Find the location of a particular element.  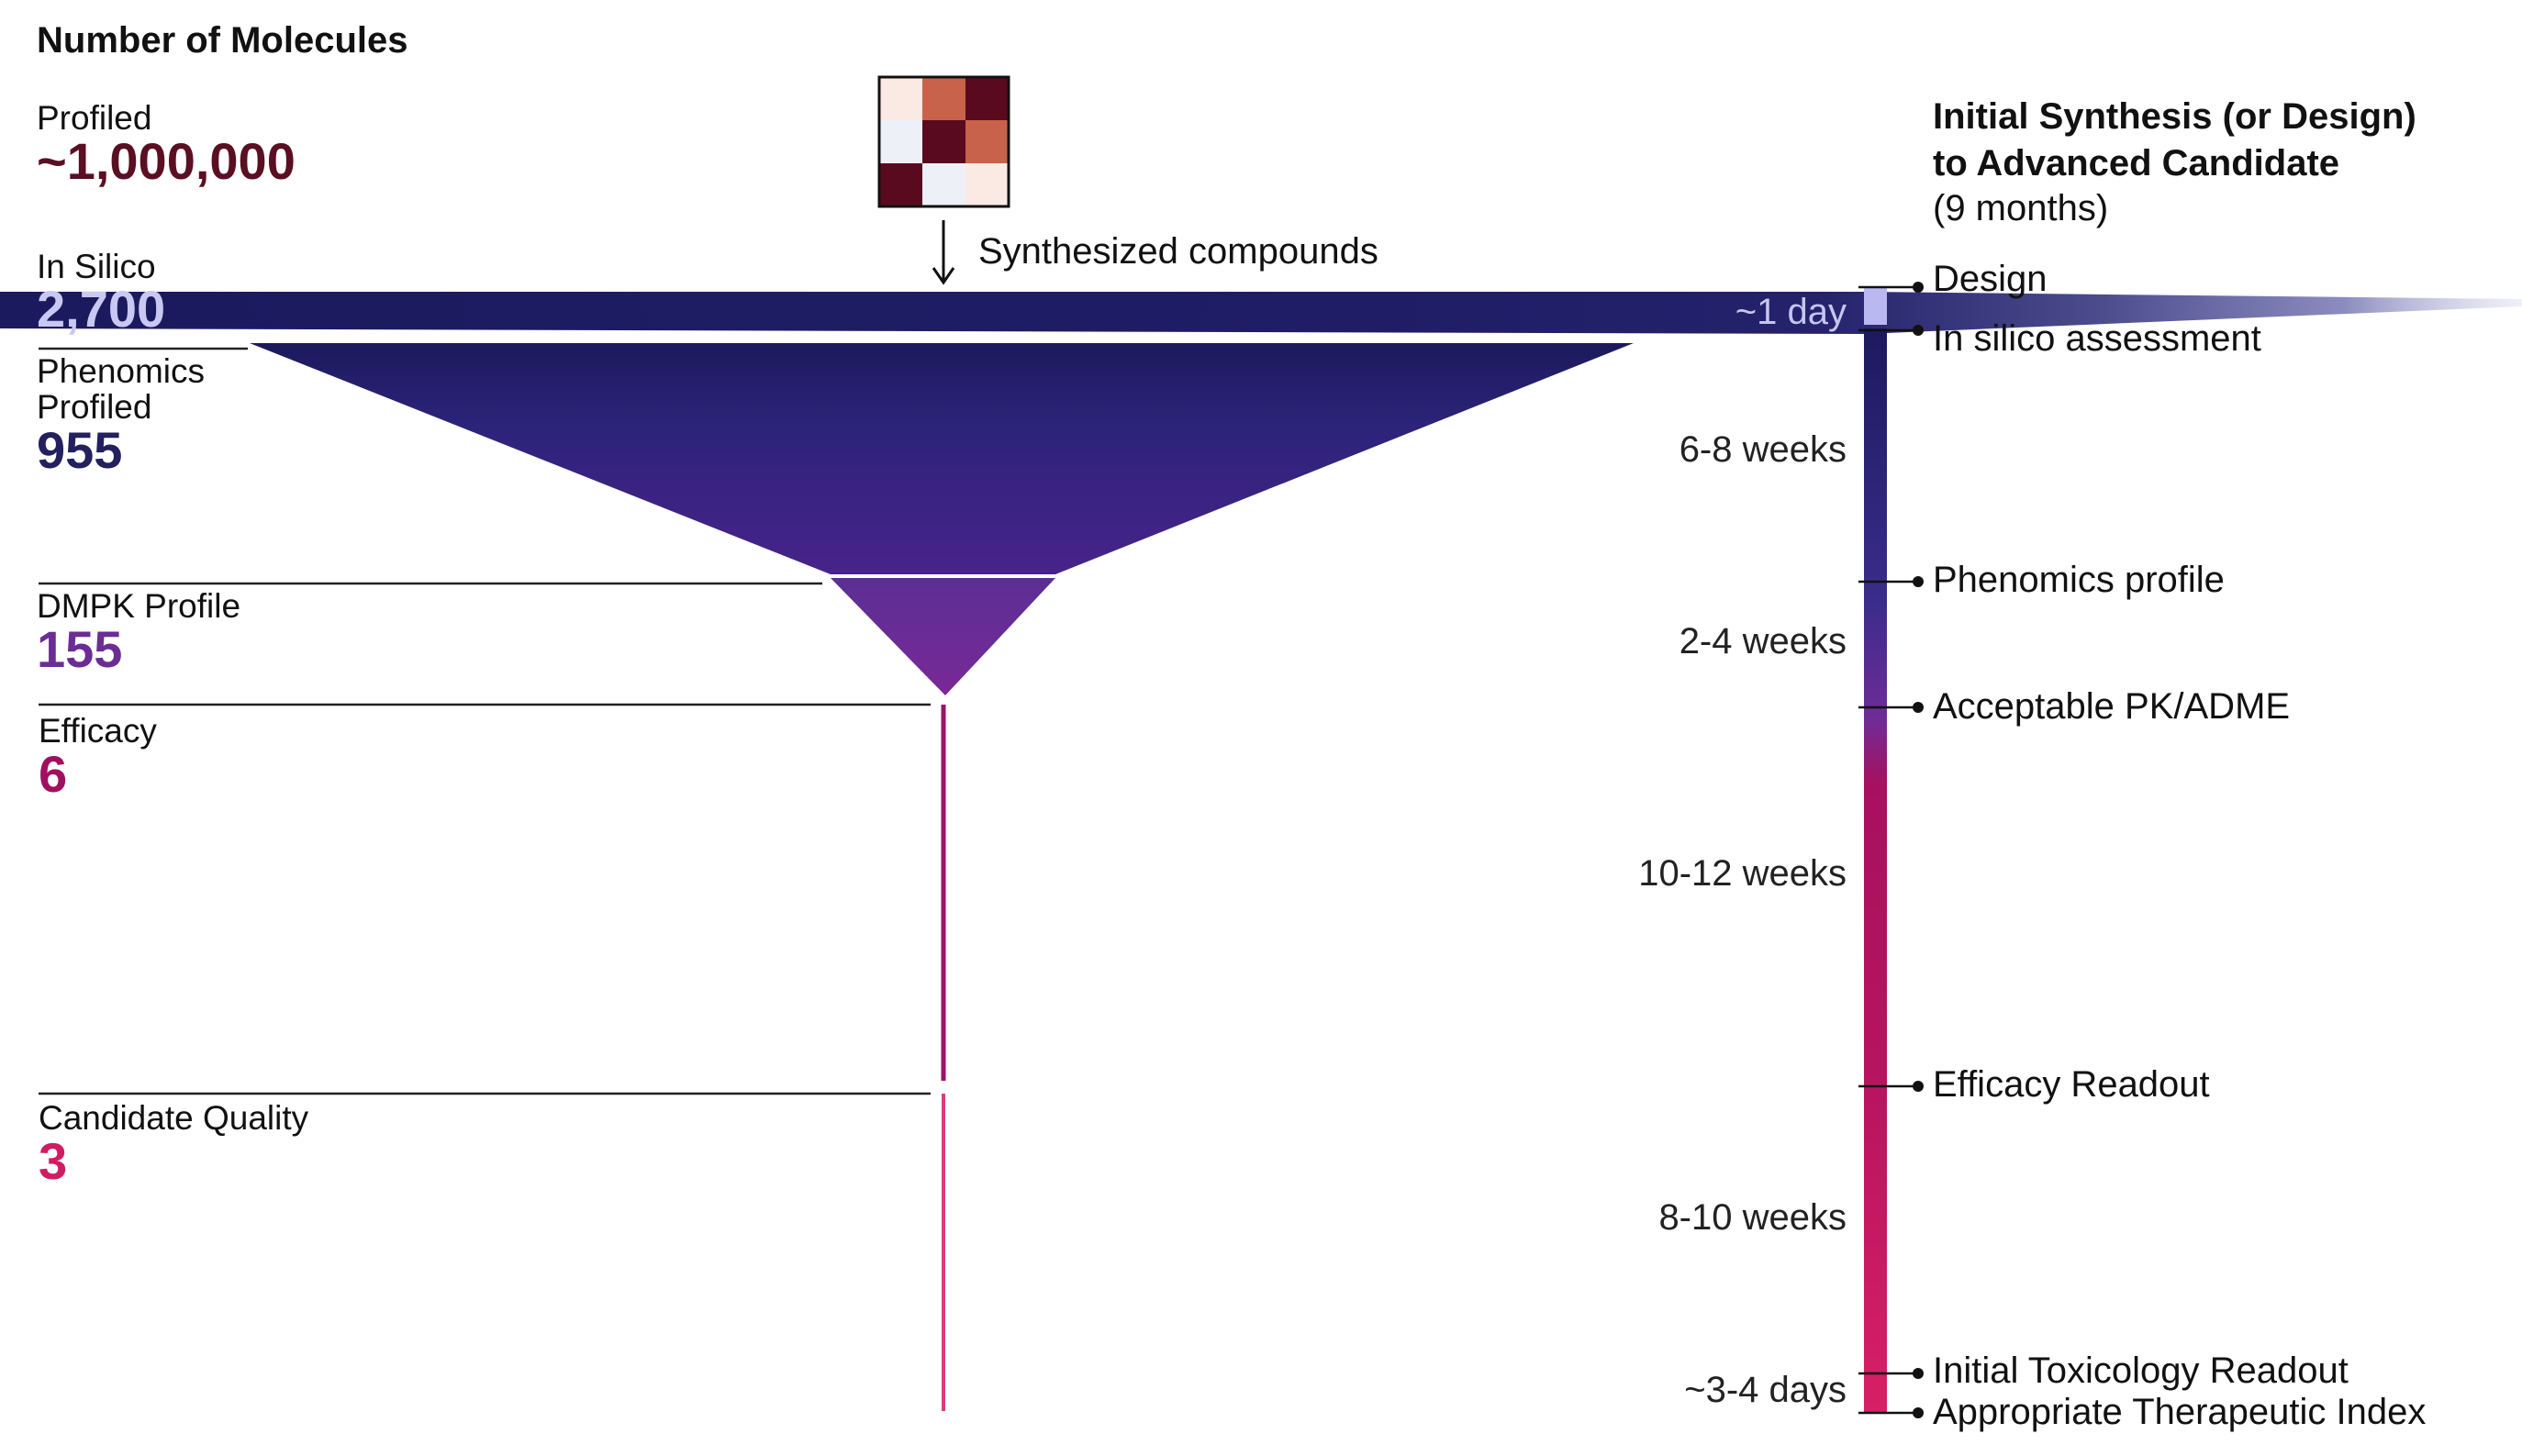

stage-in-silico-count: 2,700 is located at coordinates (101, 309).